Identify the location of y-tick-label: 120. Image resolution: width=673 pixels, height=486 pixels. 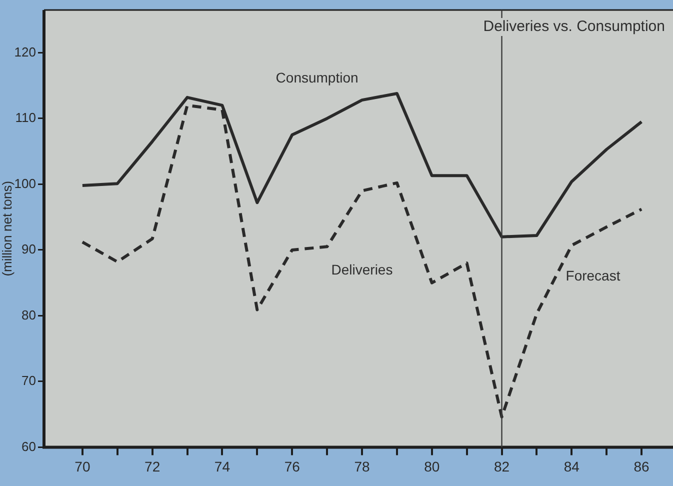
(25, 52).